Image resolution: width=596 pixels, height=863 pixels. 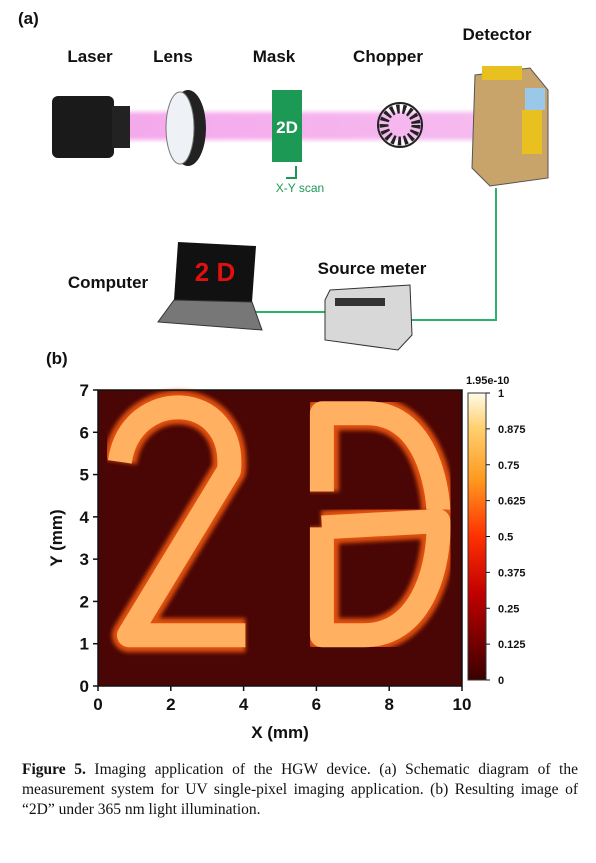 I want to click on component-label: Computer, so click(x=108, y=282).